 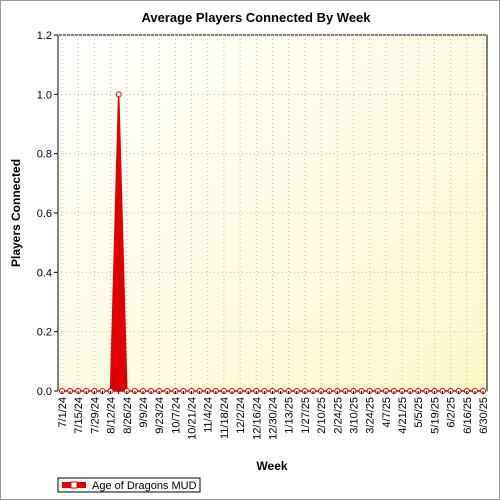 What do you see at coordinates (160, 415) in the screenshot?
I see `x-tick-label: 9/23/24` at bounding box center [160, 415].